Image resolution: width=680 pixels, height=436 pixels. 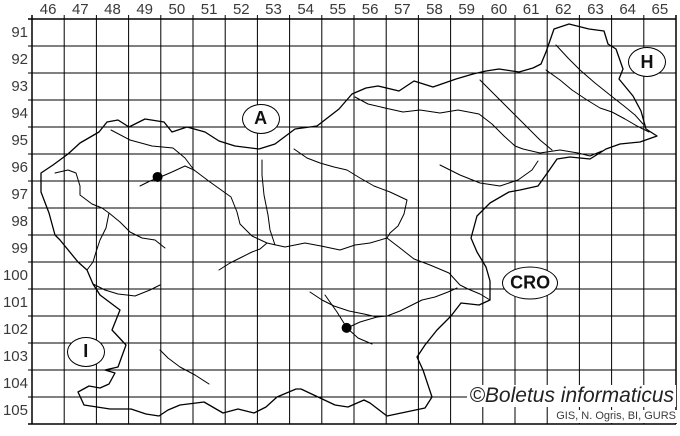 I want to click on column-label-58: 58, so click(x=434, y=9).